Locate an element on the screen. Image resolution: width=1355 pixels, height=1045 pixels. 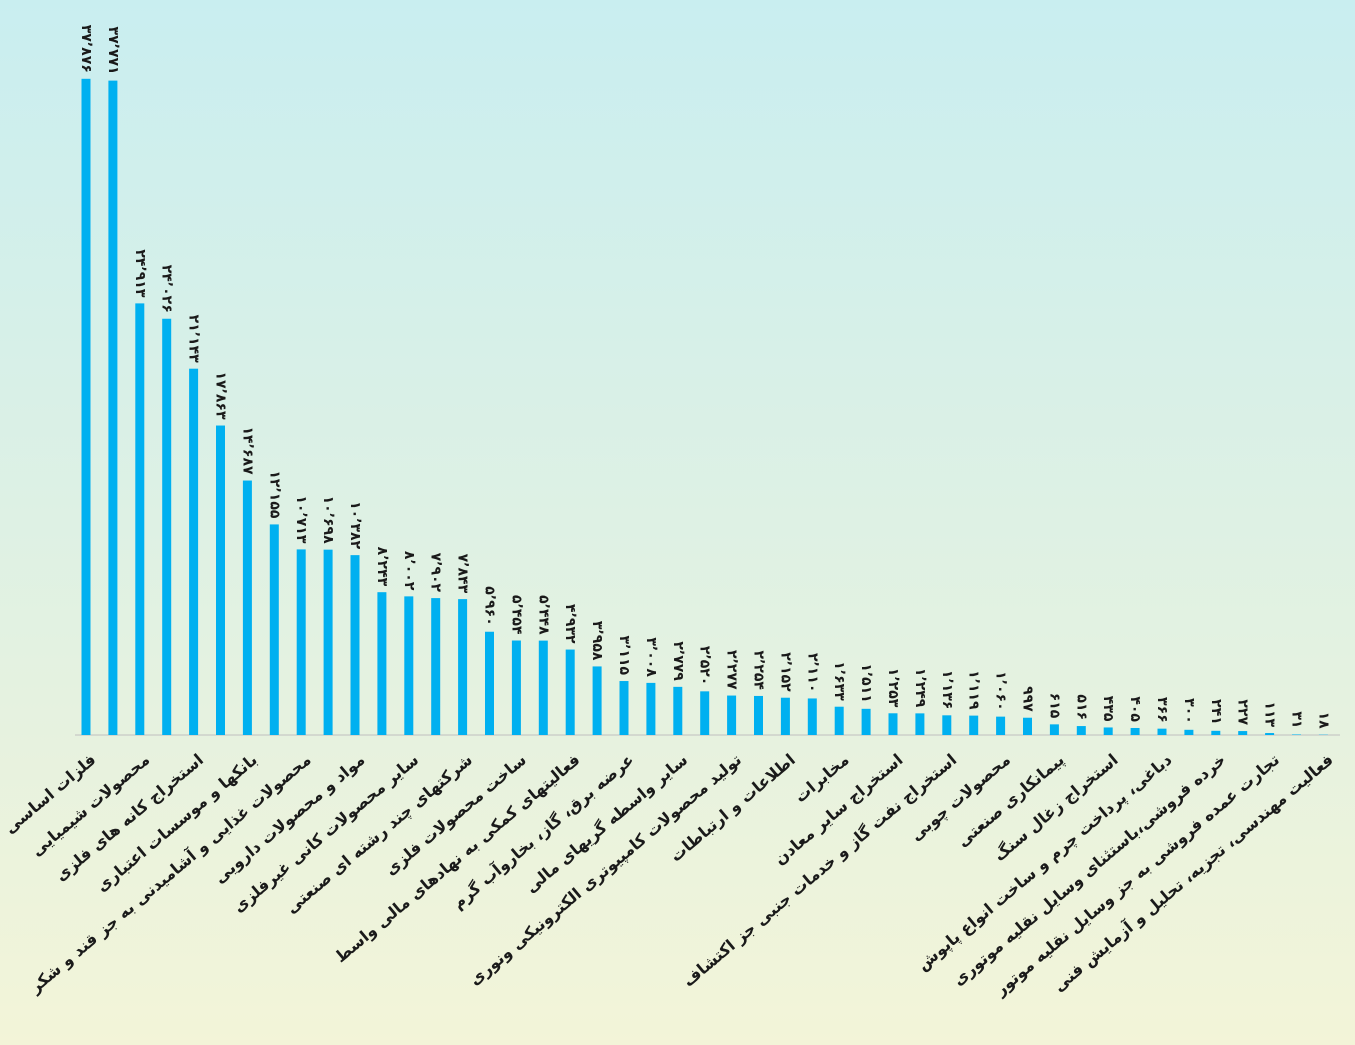
value-label: ۸٬۰۰۲ is located at coordinates (409, 571).